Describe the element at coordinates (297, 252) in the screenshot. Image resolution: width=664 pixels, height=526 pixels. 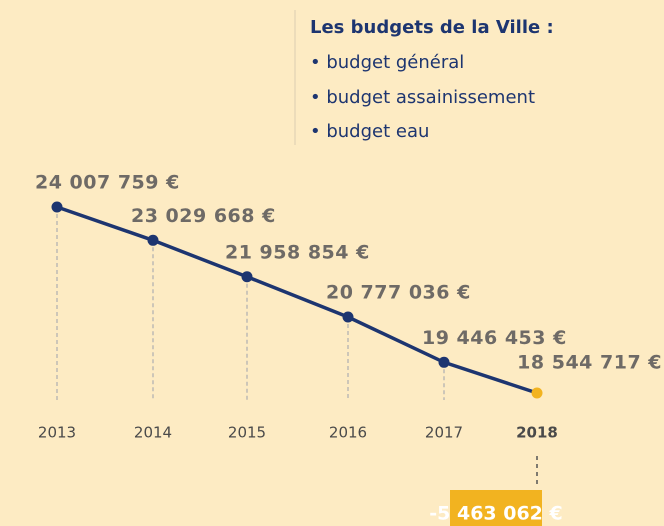
I see `value-label: 21 958 854 €` at that location.